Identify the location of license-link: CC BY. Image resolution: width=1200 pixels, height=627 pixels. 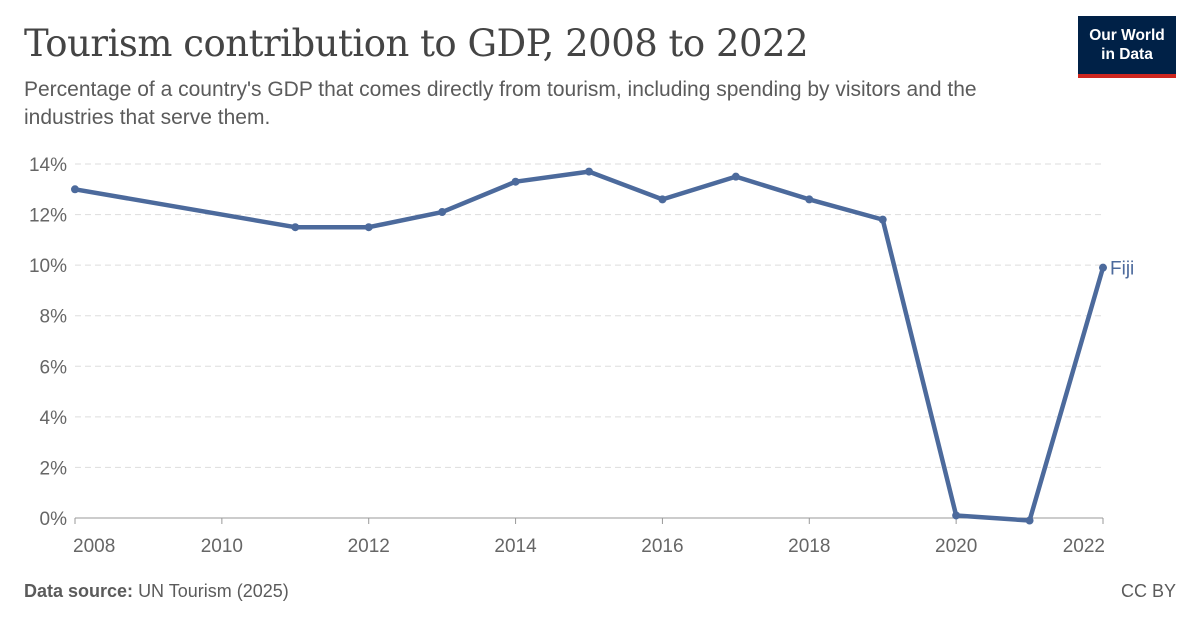
(1148, 591).